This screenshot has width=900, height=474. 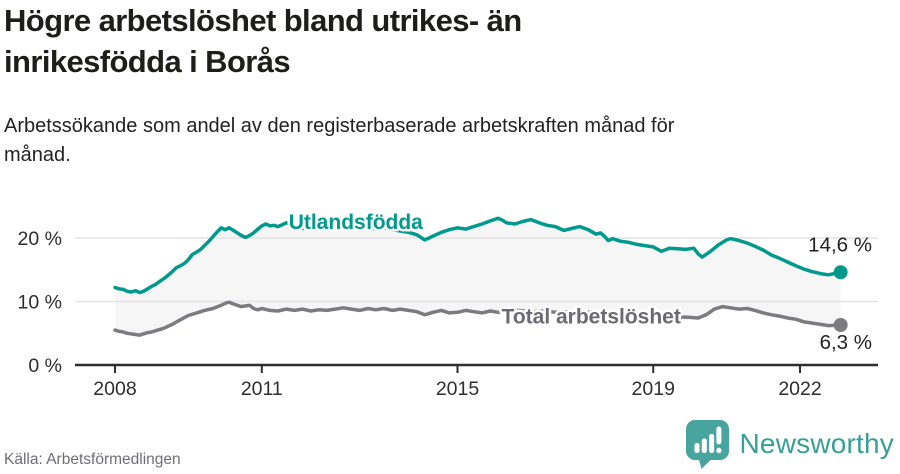 I want to click on newsworthy-logo-icon, so click(x=707, y=444).